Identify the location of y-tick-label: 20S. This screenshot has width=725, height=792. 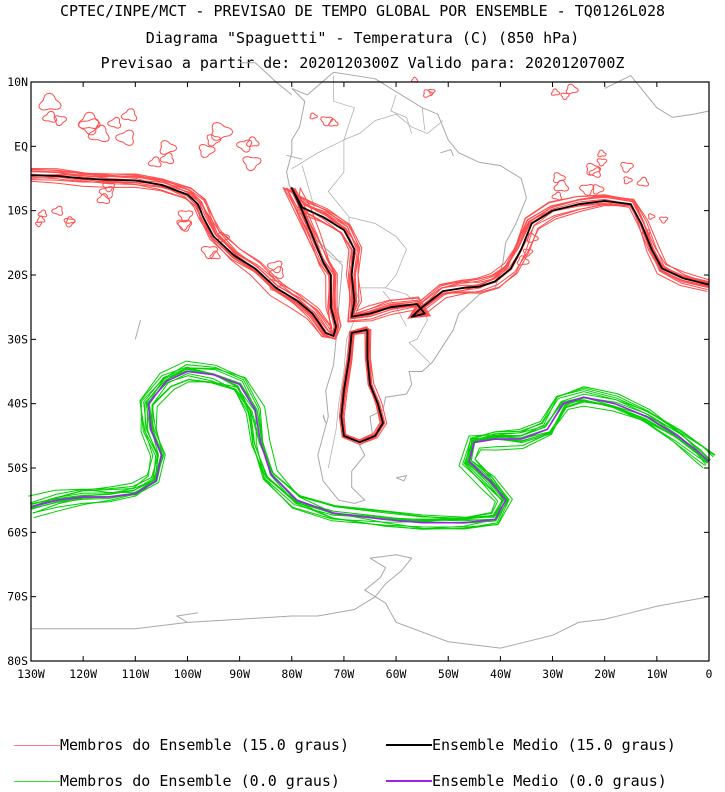
(17, 275).